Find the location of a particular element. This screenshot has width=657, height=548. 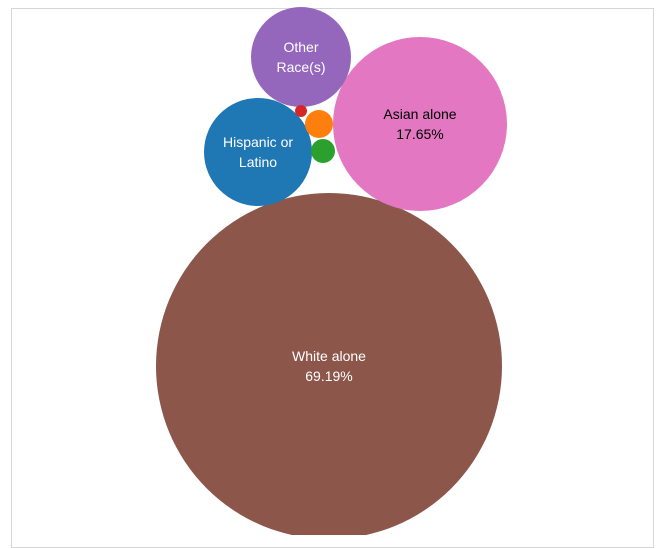

bubble-label-line: 69.19% is located at coordinates (328, 376).